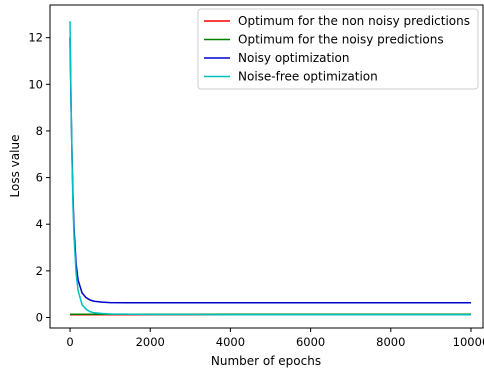 The image size is (484, 370). Describe the element at coordinates (69, 342) in the screenshot. I see `x-tick-label: 0` at that location.